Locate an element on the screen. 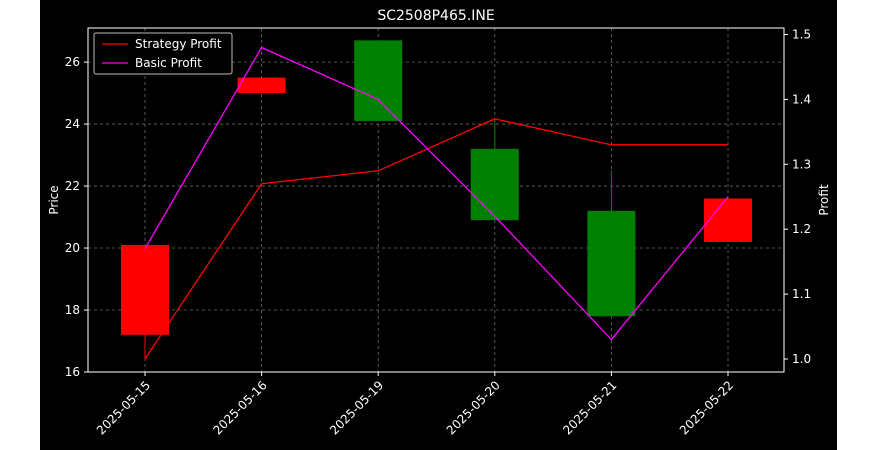 The width and height of the screenshot is (878, 450). legend-label-basic: Basic Profit is located at coordinates (168, 63).